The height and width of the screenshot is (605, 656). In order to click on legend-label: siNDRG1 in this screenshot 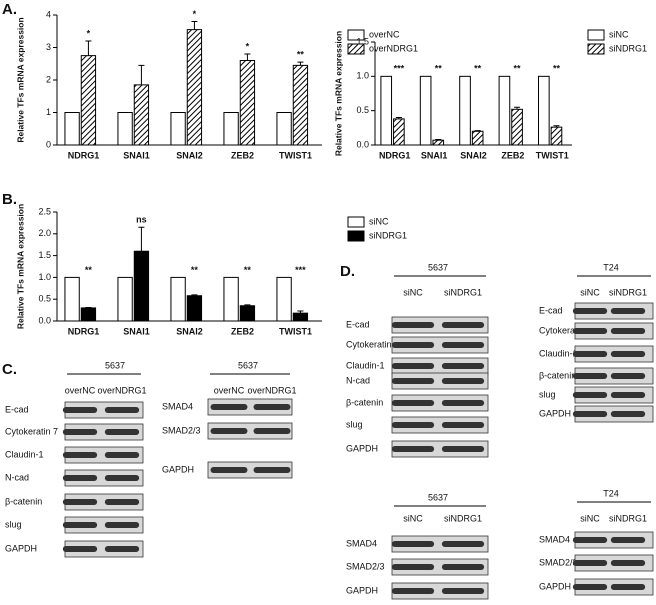, I will do `click(628, 48)`.